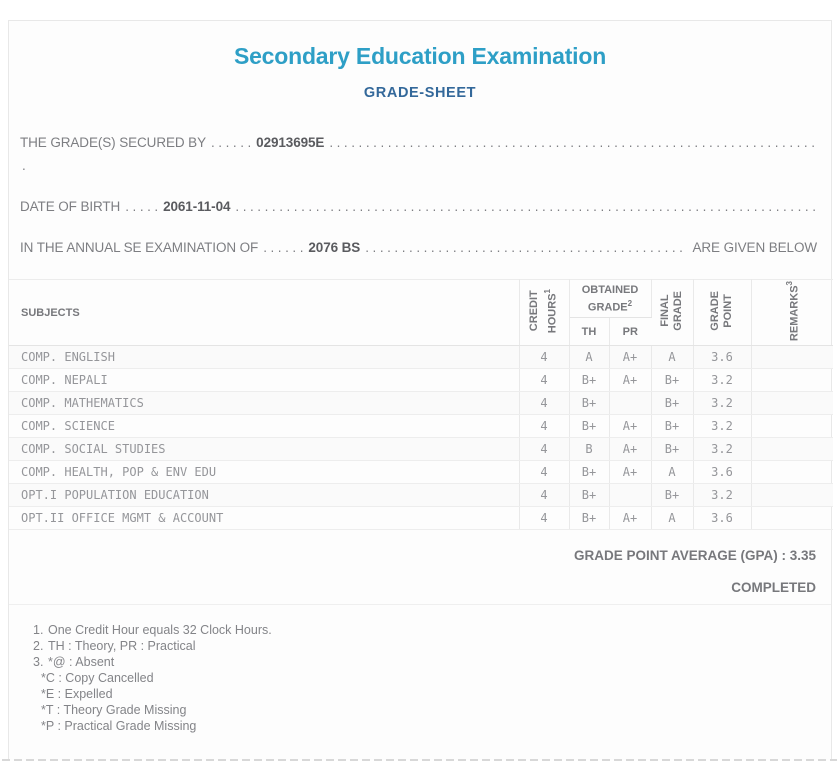 This screenshot has height=768, width=839. I want to click on page-subtitle: GRADE-SHEET, so click(420, 93).